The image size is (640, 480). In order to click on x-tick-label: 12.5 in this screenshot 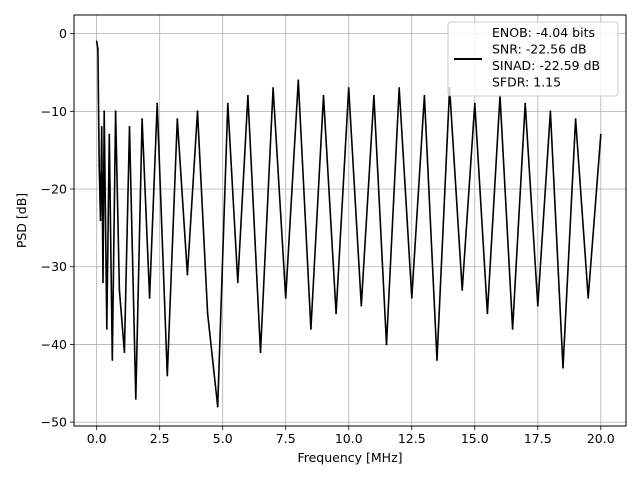, I will do `click(412, 438)`.